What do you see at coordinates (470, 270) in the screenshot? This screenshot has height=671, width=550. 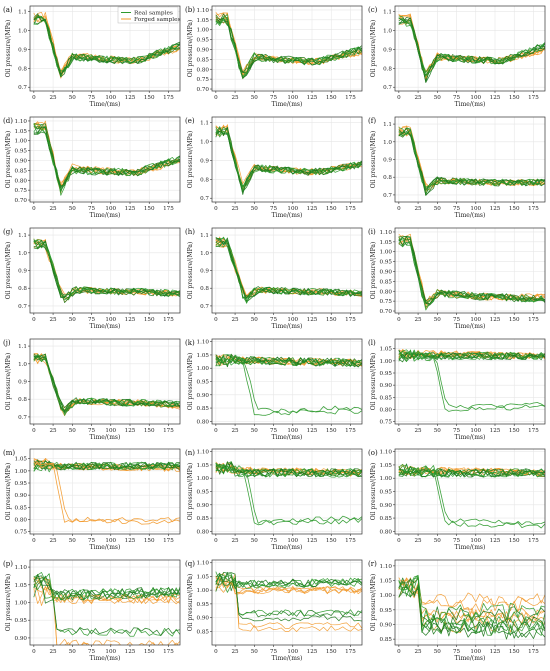 I see `plot-frame` at bounding box center [470, 270].